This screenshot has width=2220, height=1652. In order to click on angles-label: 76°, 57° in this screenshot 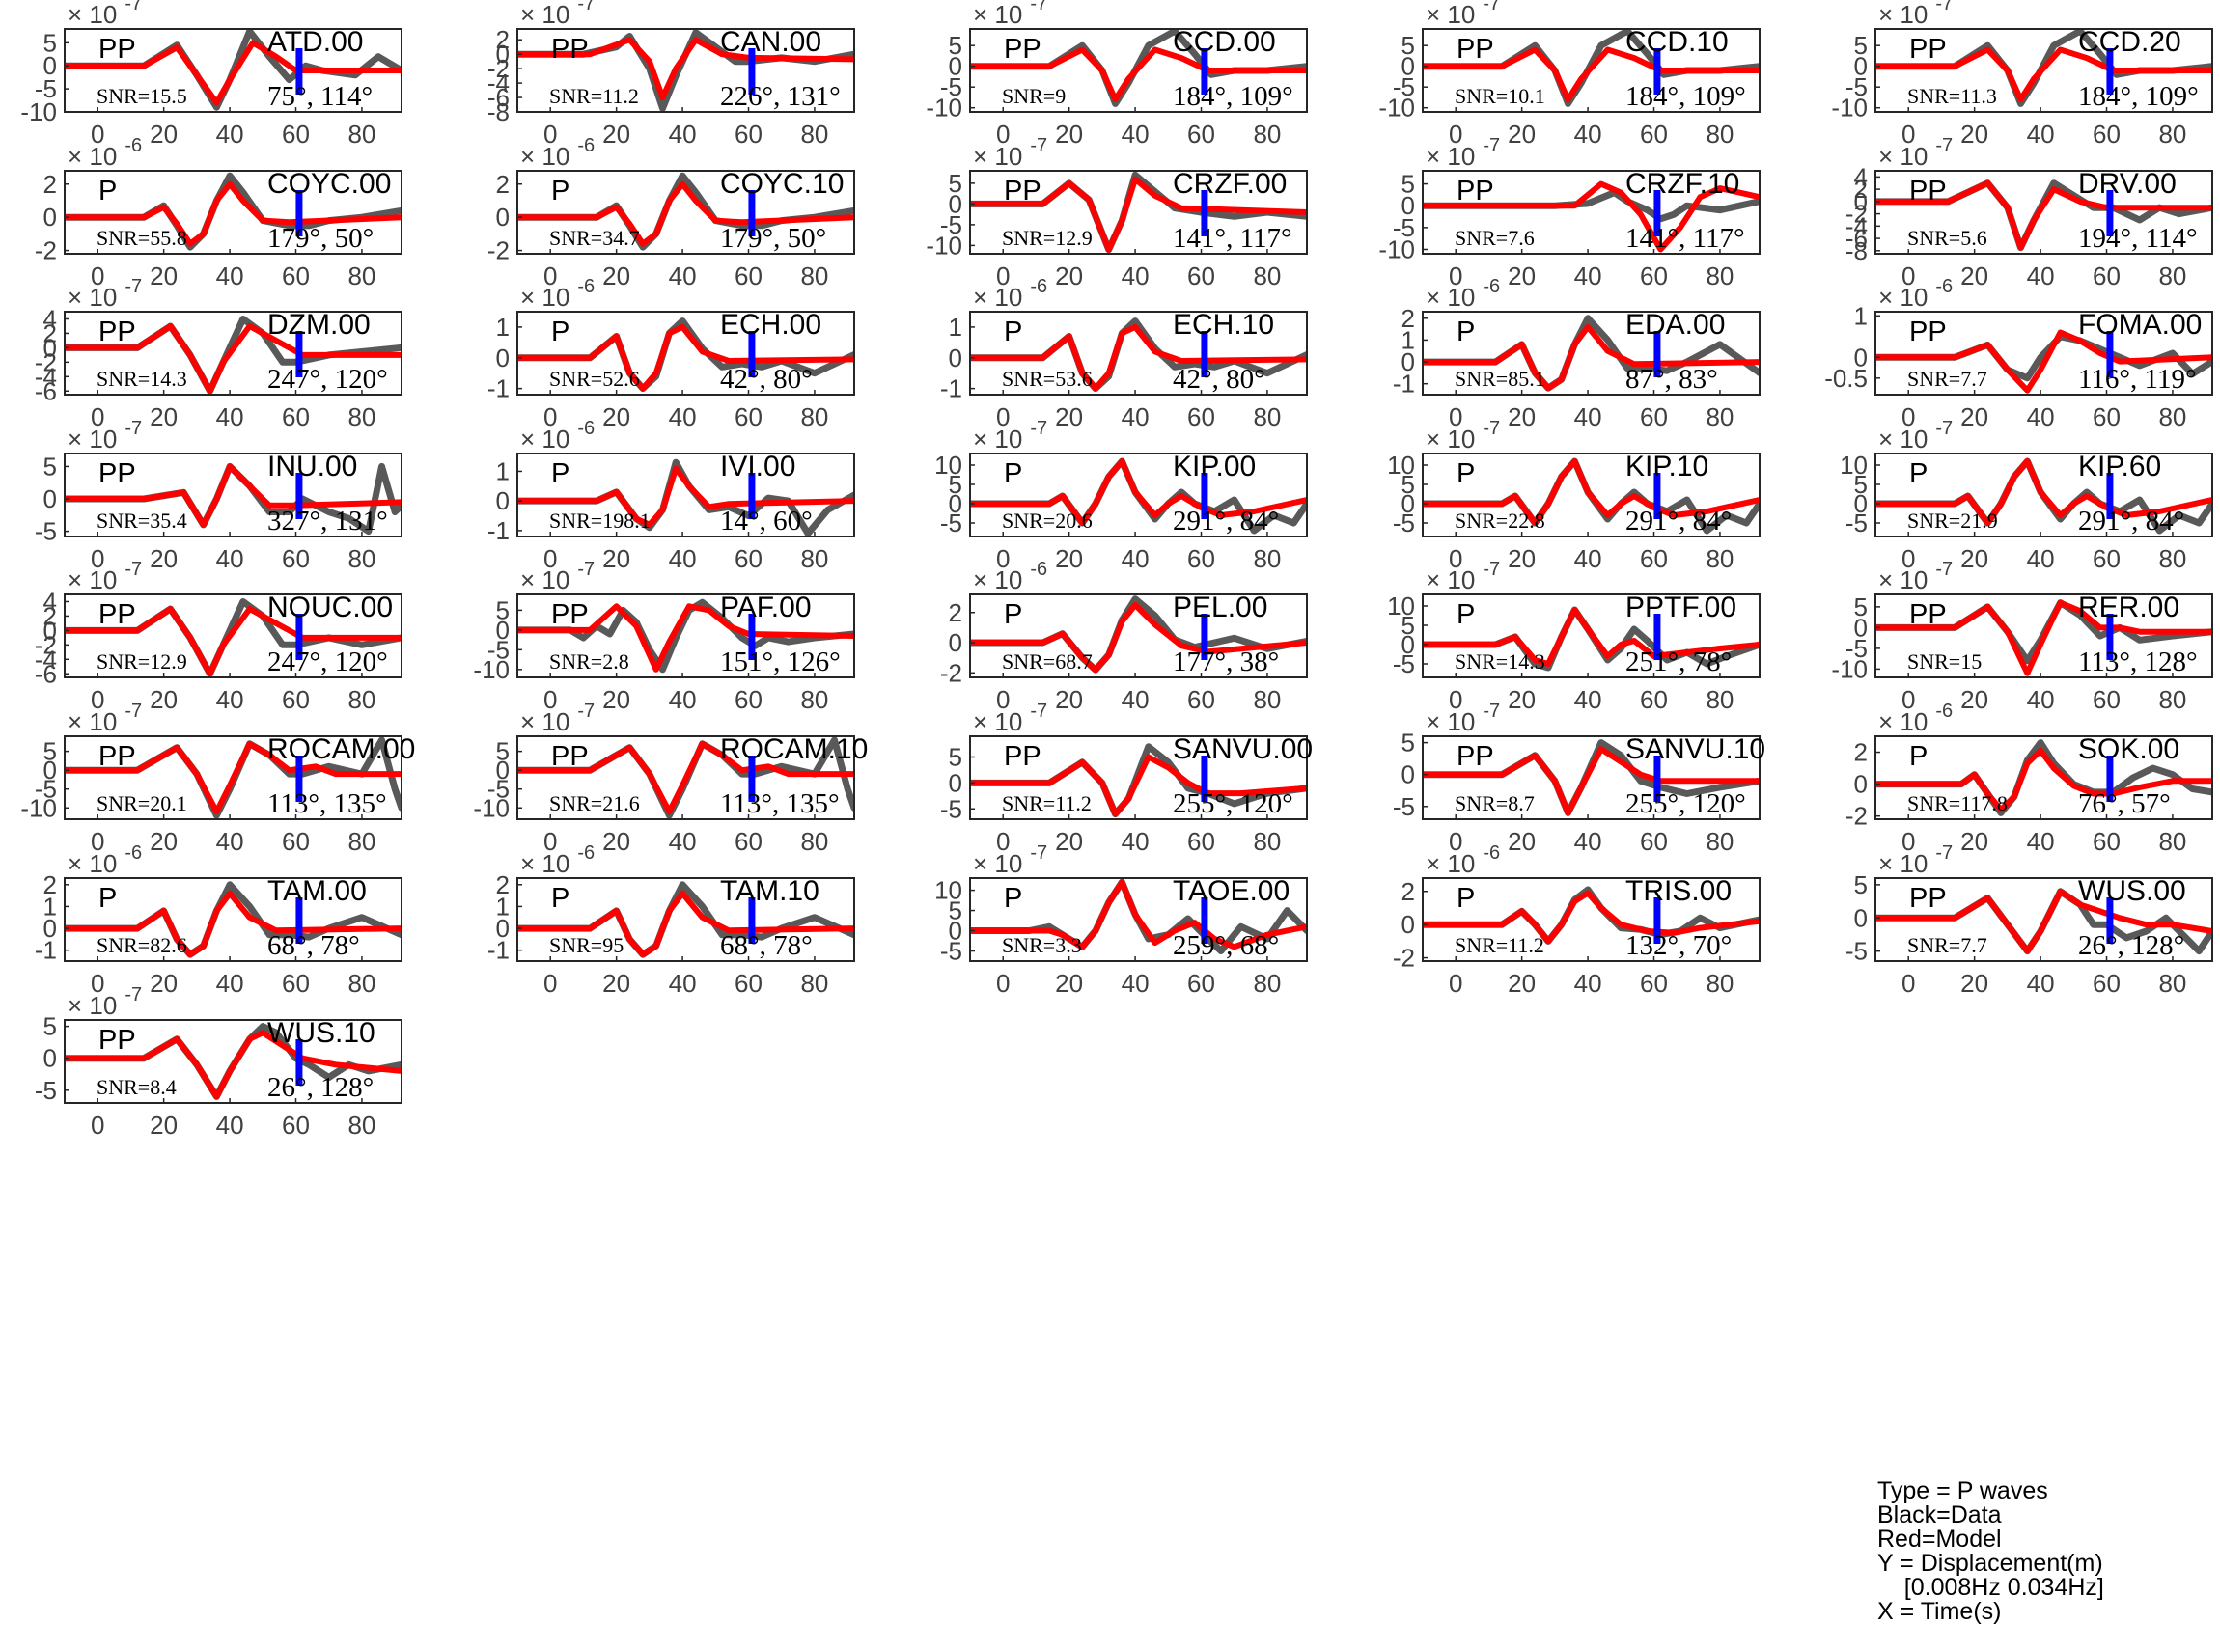, I will do `click(2124, 803)`.